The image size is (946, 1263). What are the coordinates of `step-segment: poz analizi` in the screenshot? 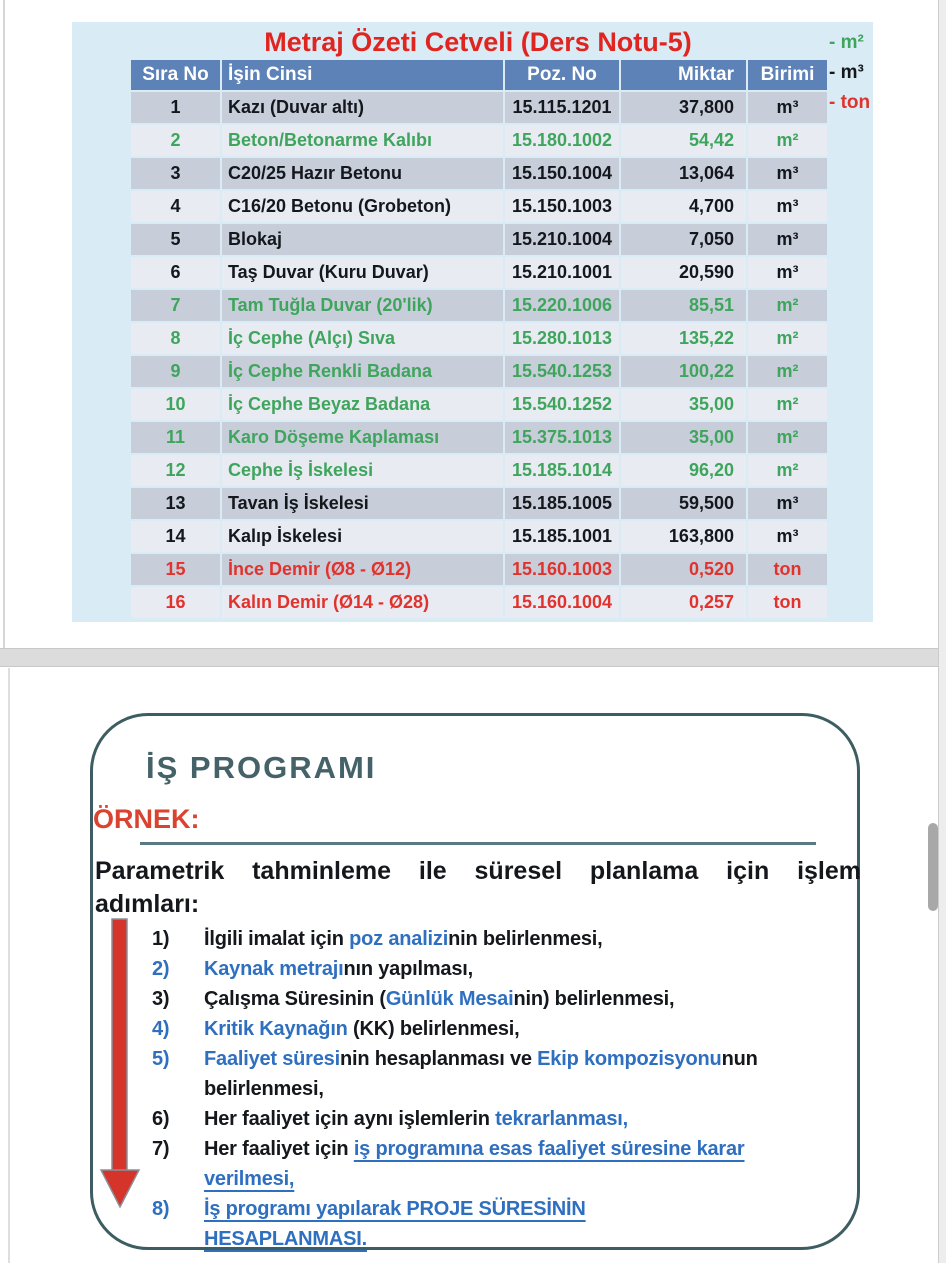 It's located at (399, 939).